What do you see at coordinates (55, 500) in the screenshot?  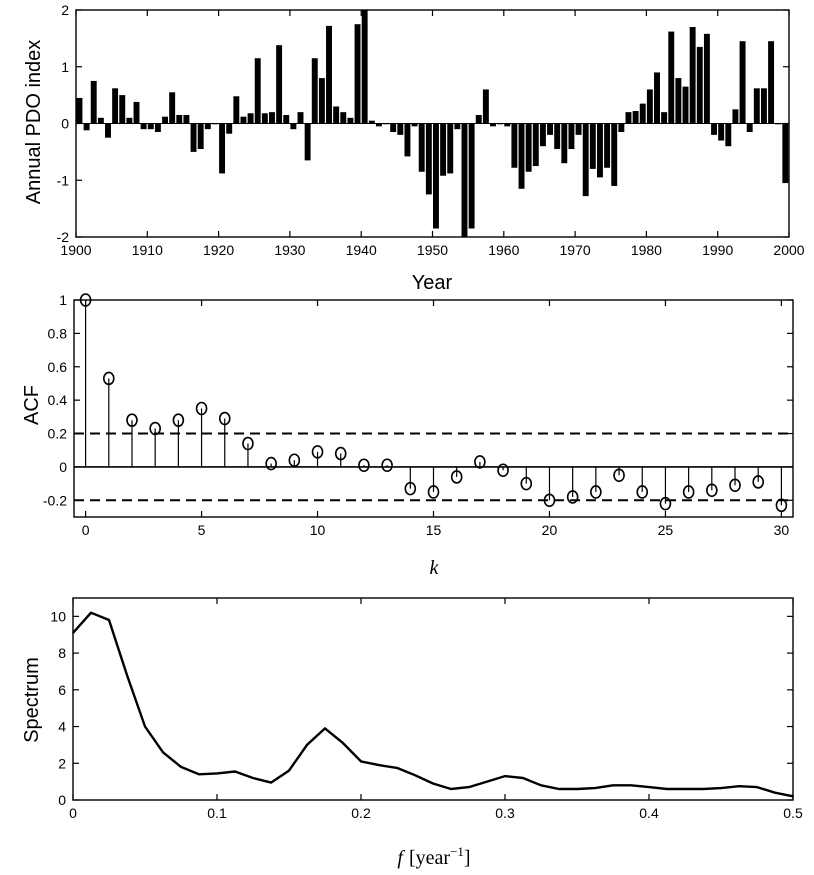 I see `acf-ytick-label: -0.2` at bounding box center [55, 500].